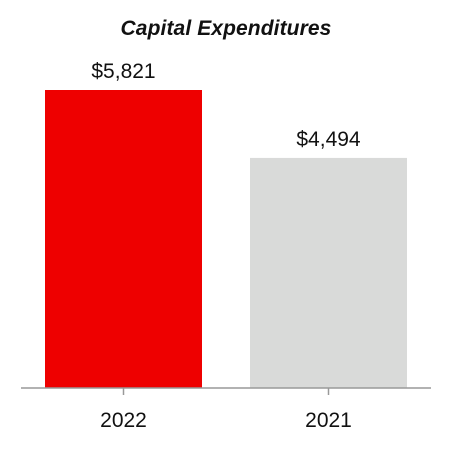 This screenshot has width=452, height=452. What do you see at coordinates (123, 420) in the screenshot?
I see `x-tick-label-2022: 2022` at bounding box center [123, 420].